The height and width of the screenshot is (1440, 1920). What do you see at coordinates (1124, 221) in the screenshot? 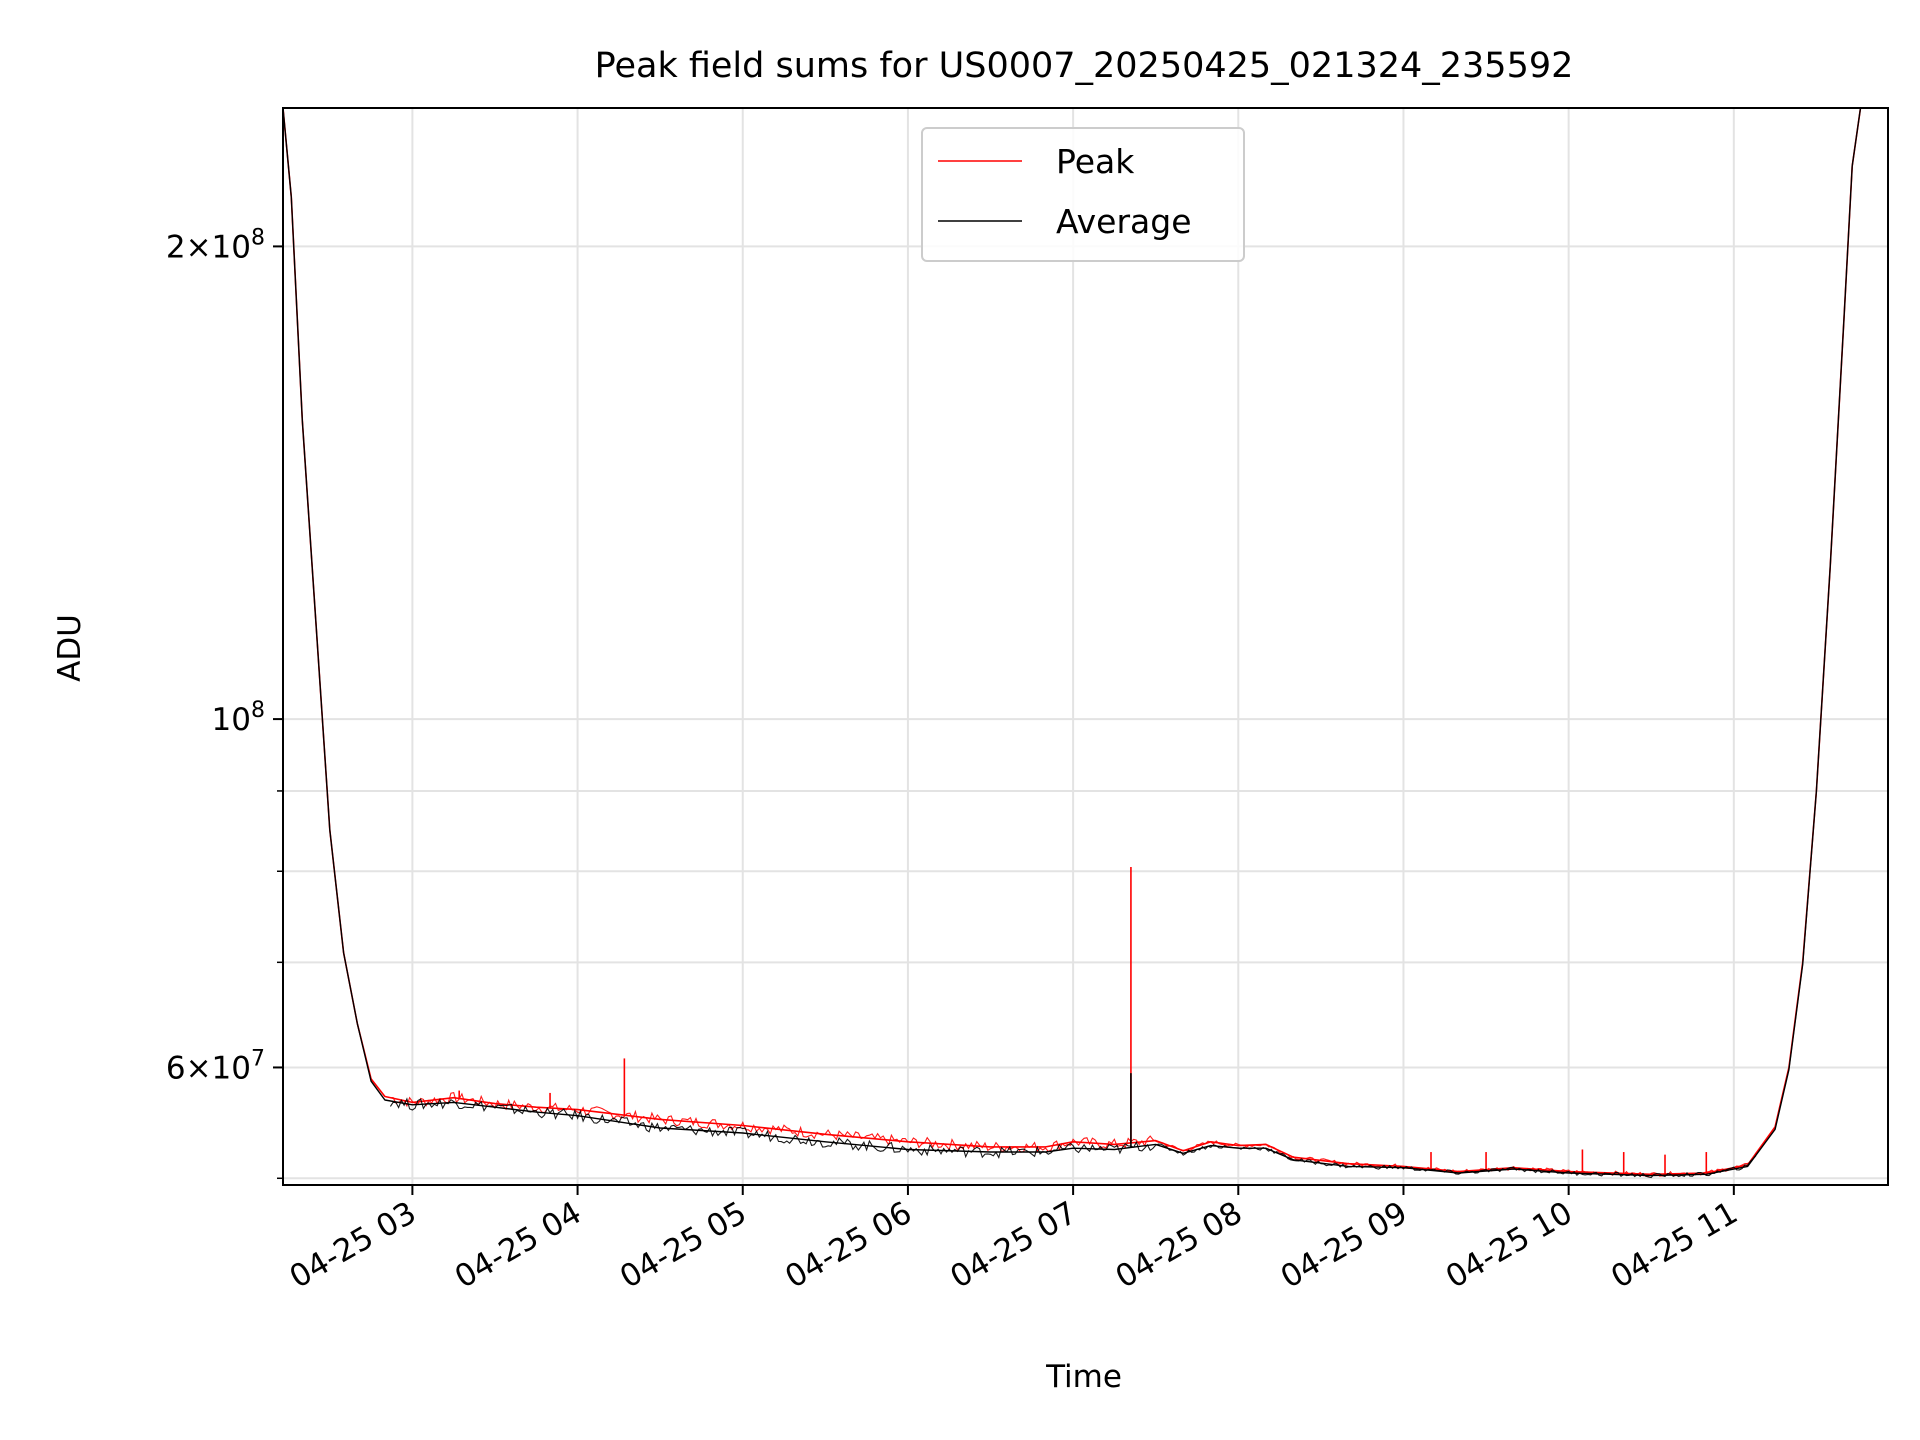
I see `legend-label-average: Average` at bounding box center [1124, 221].